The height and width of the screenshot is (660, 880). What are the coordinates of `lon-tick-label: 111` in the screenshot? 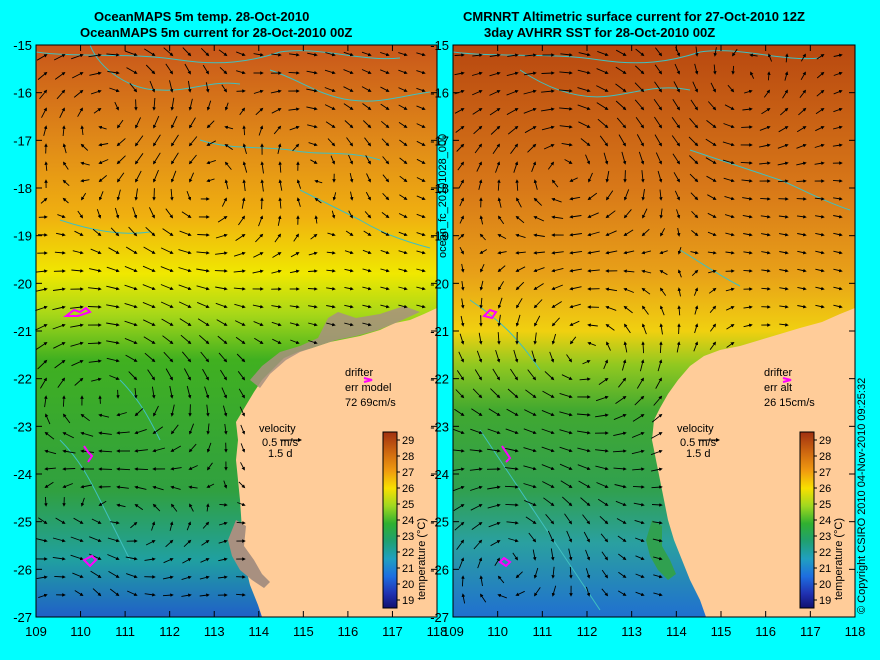 It's located at (125, 631).